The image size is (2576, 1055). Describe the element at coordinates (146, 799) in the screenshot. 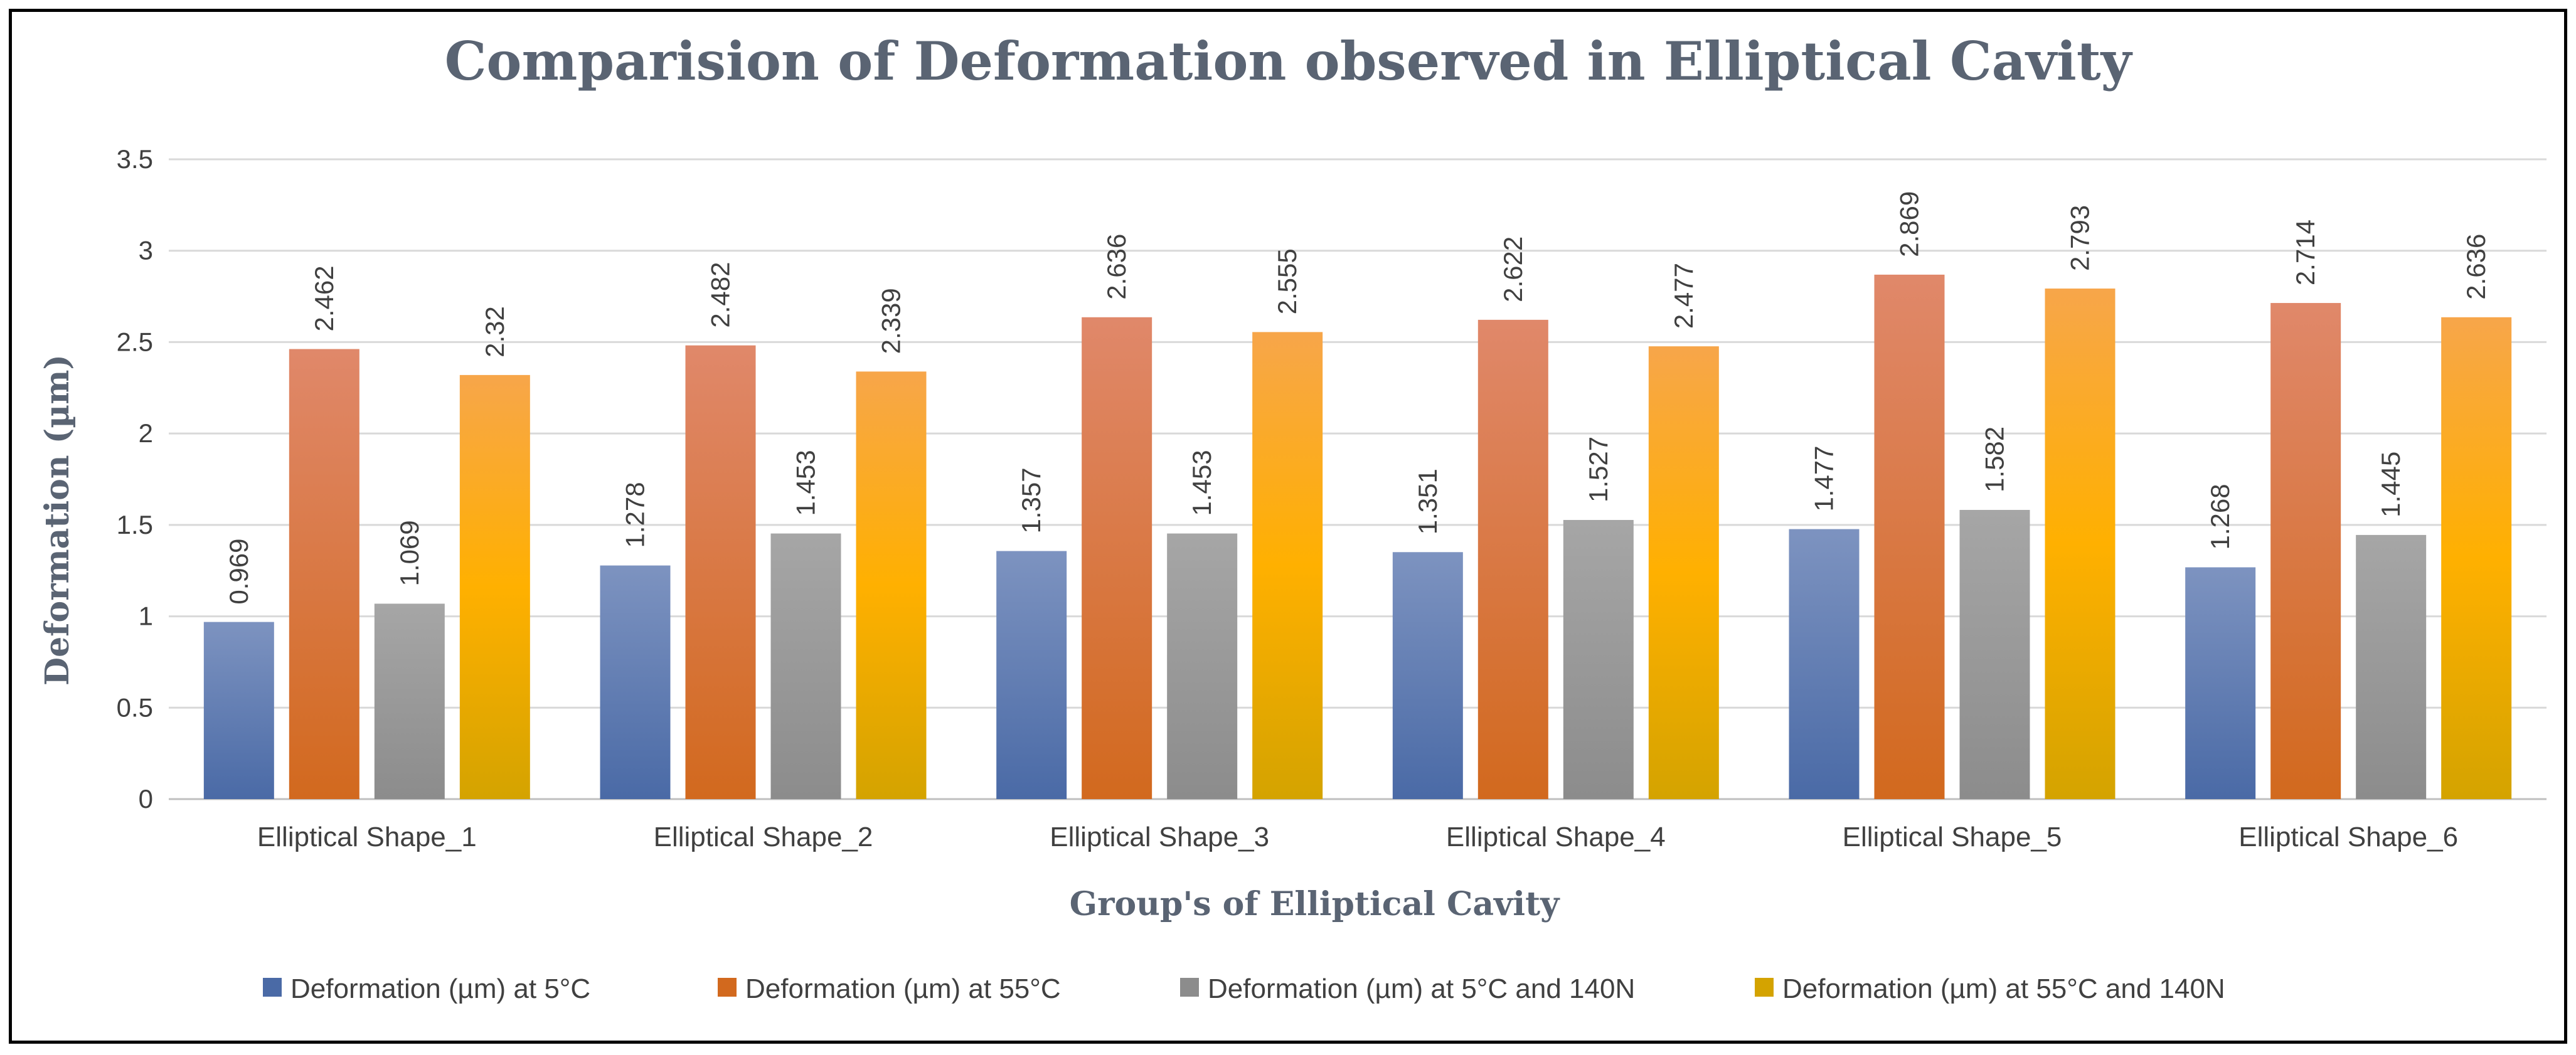

I see `y-tick-label: 0` at that location.